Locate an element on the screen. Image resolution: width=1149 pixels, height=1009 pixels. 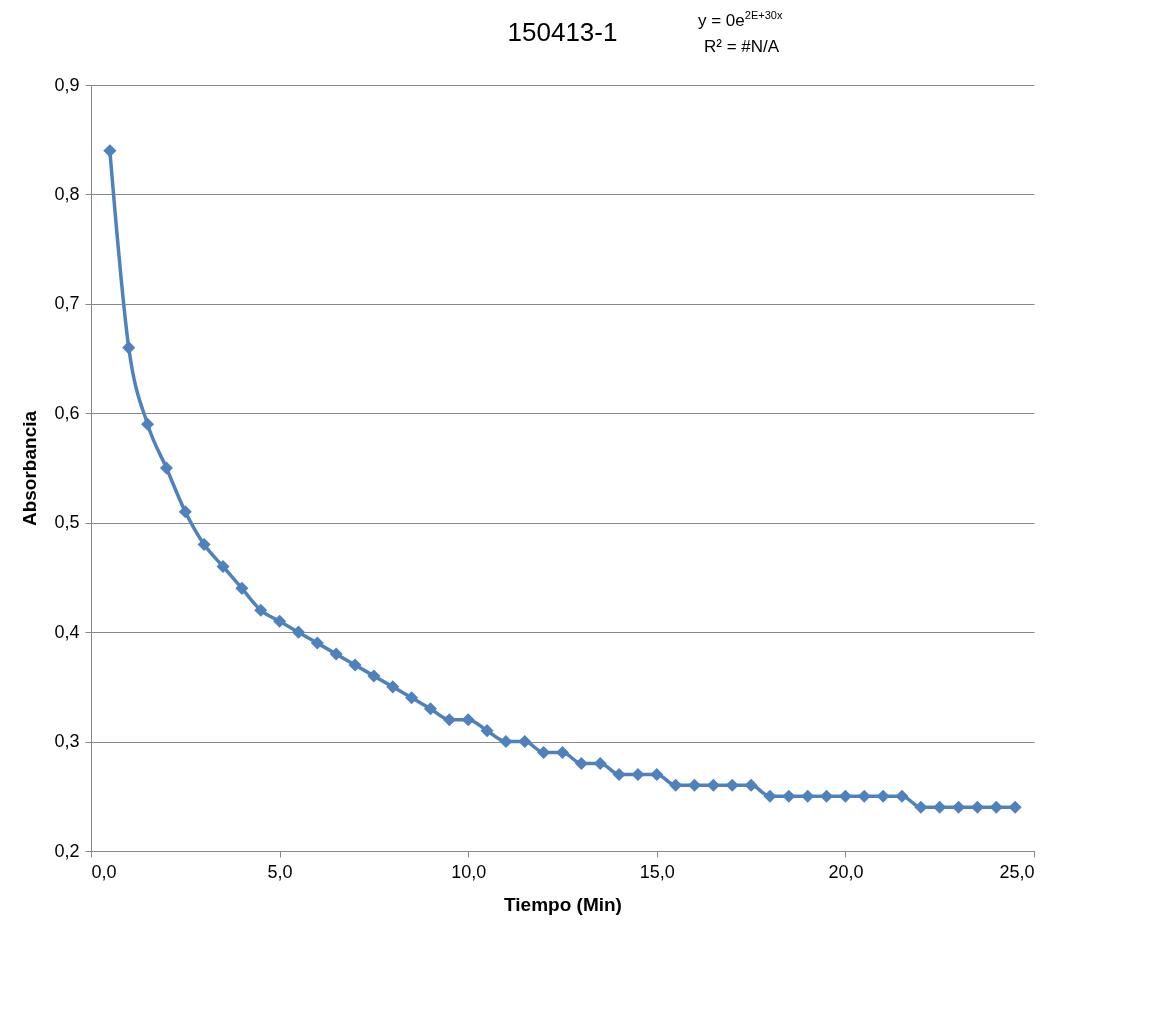
y-tick-label: 0,2 is located at coordinates (67, 850).